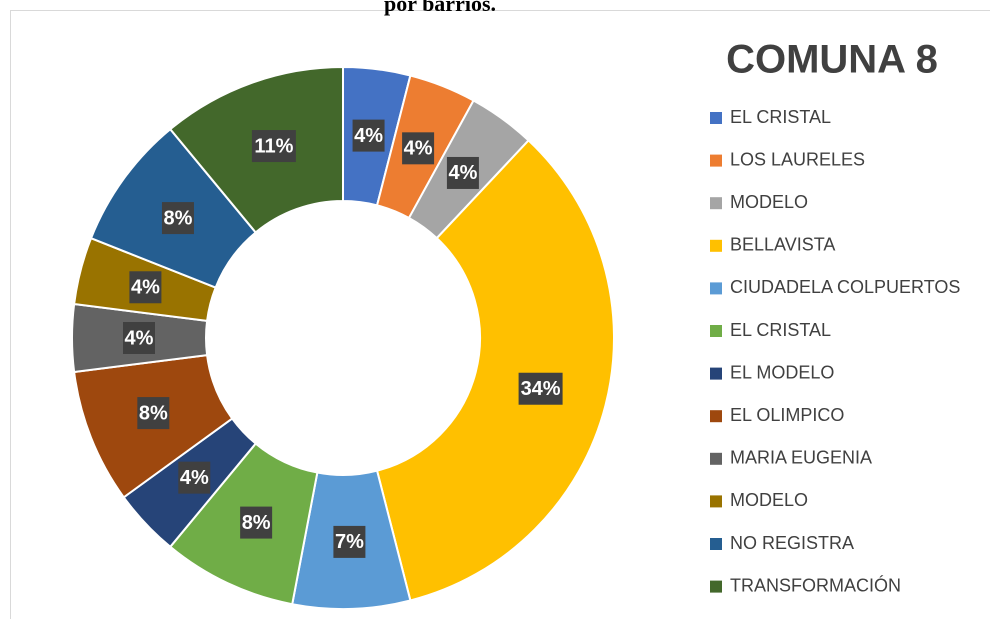  I want to click on data-label: 34%, so click(541, 389).